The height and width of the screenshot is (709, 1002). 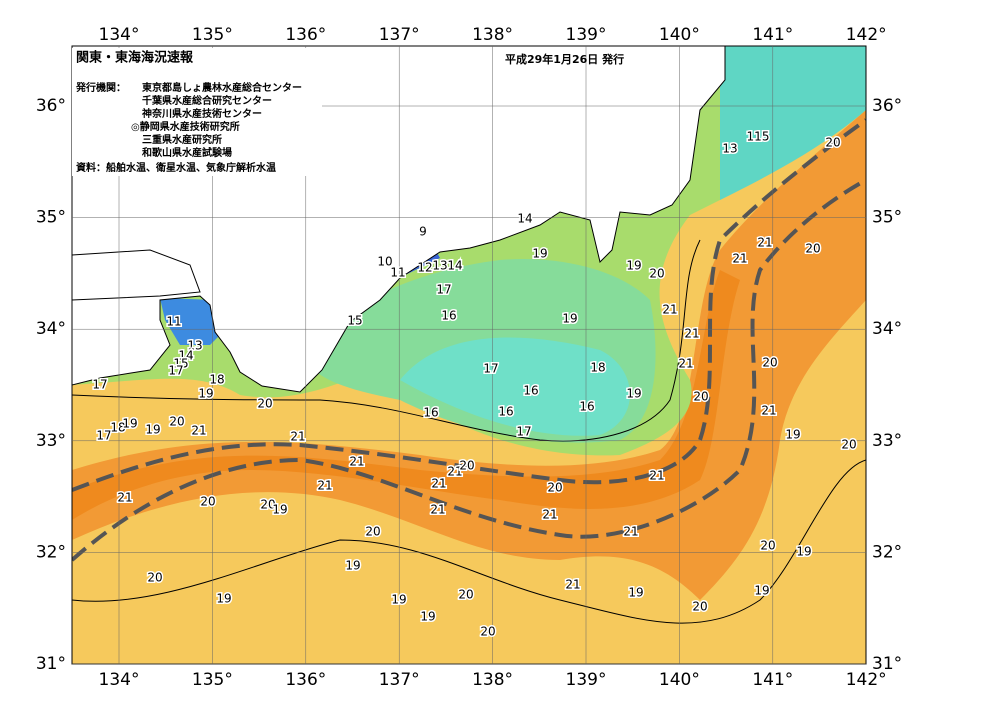 What do you see at coordinates (424, 268) in the screenshot?
I see `contour-label: 12` at bounding box center [424, 268].